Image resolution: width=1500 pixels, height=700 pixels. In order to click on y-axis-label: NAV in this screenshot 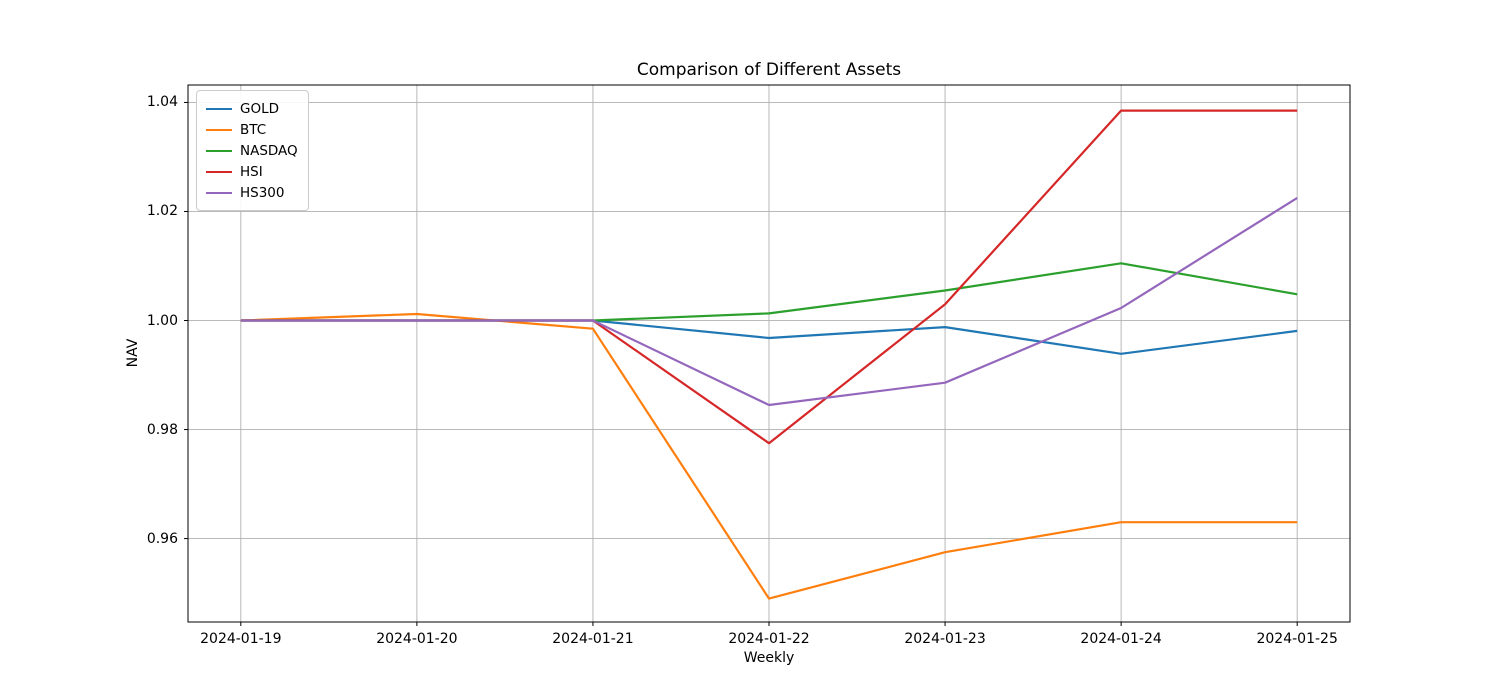, I will do `click(133, 353)`.